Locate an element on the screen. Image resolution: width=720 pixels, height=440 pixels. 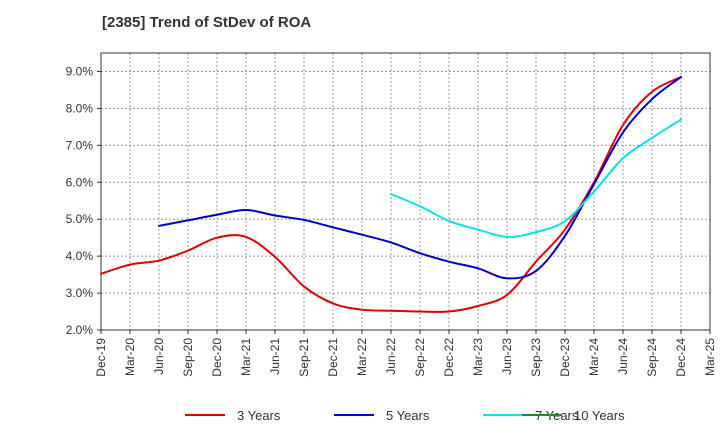
y-tick-label: 8.0% is located at coordinates (80, 108).